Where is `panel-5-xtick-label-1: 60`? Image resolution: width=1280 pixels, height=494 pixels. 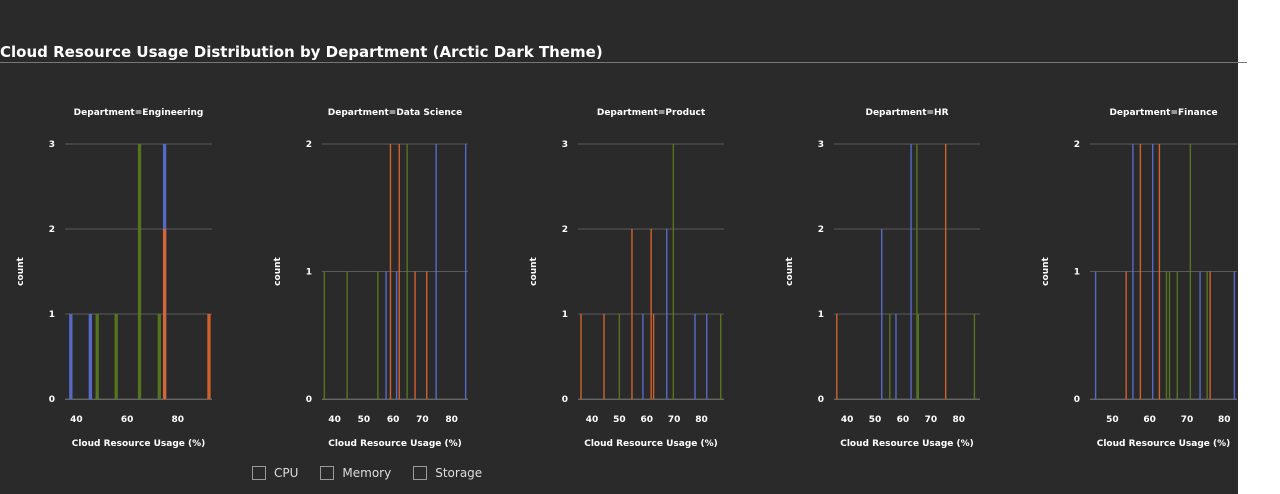 panel-5-xtick-label-1: 60 is located at coordinates (1149, 420).